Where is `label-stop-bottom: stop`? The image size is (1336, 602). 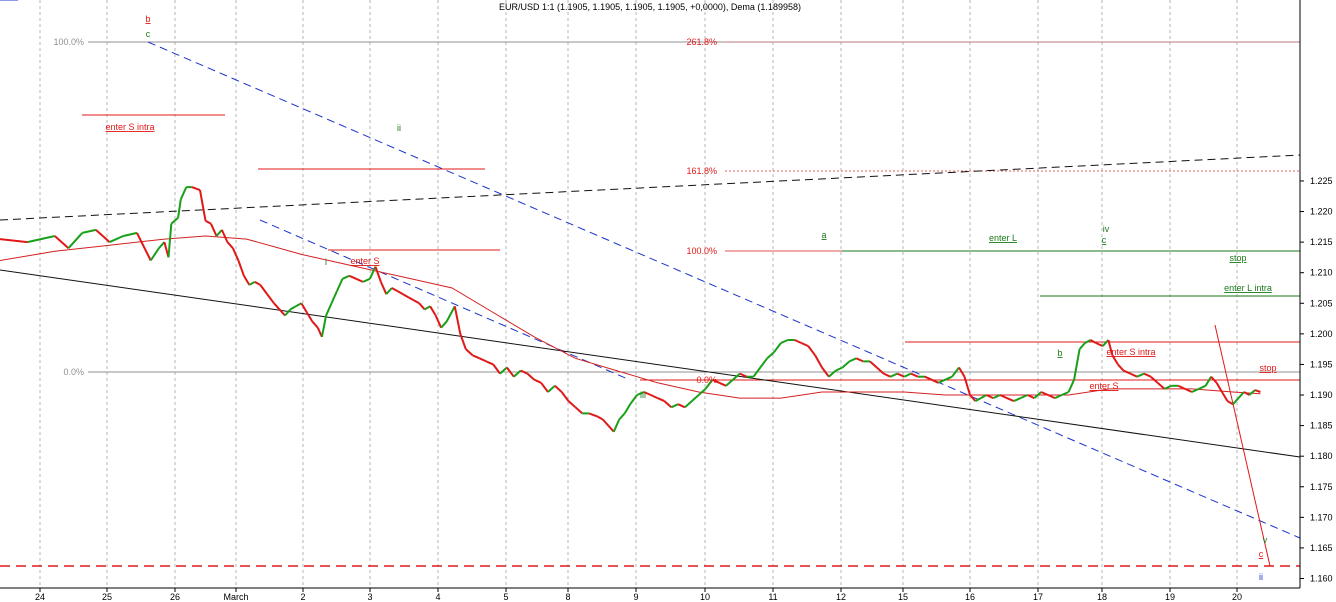 label-stop-bottom: stop is located at coordinates (1267, 368).